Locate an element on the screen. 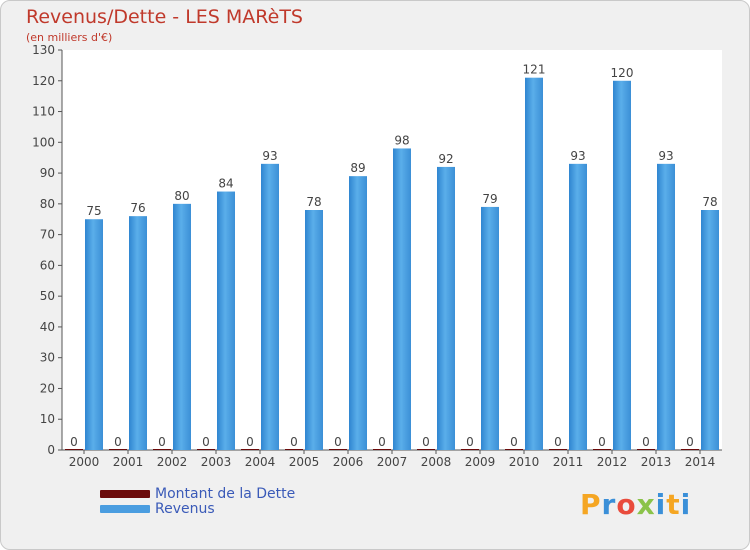 The width and height of the screenshot is (750, 550). x-tick-label: 2010 is located at coordinates (524, 462).